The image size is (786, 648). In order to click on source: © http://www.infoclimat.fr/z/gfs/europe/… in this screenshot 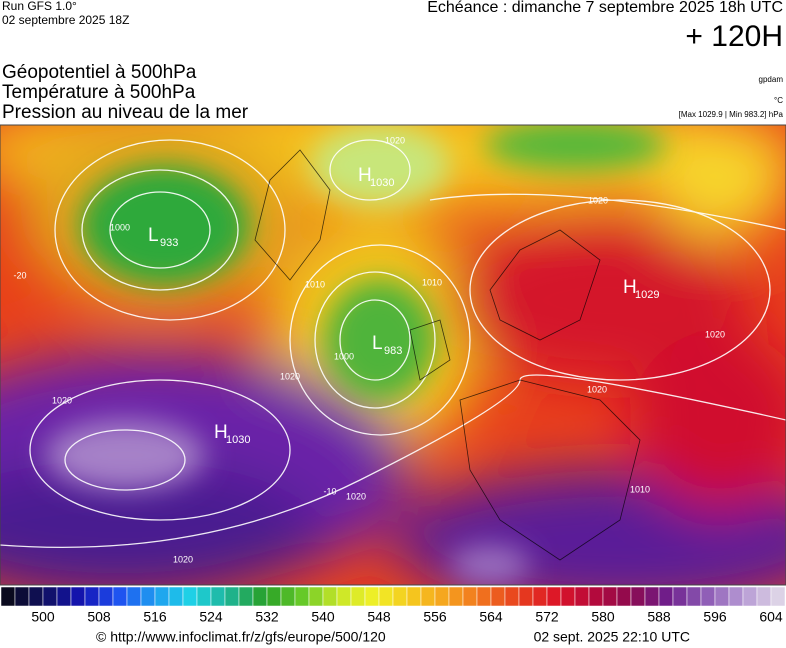, I will do `click(241, 637)`.